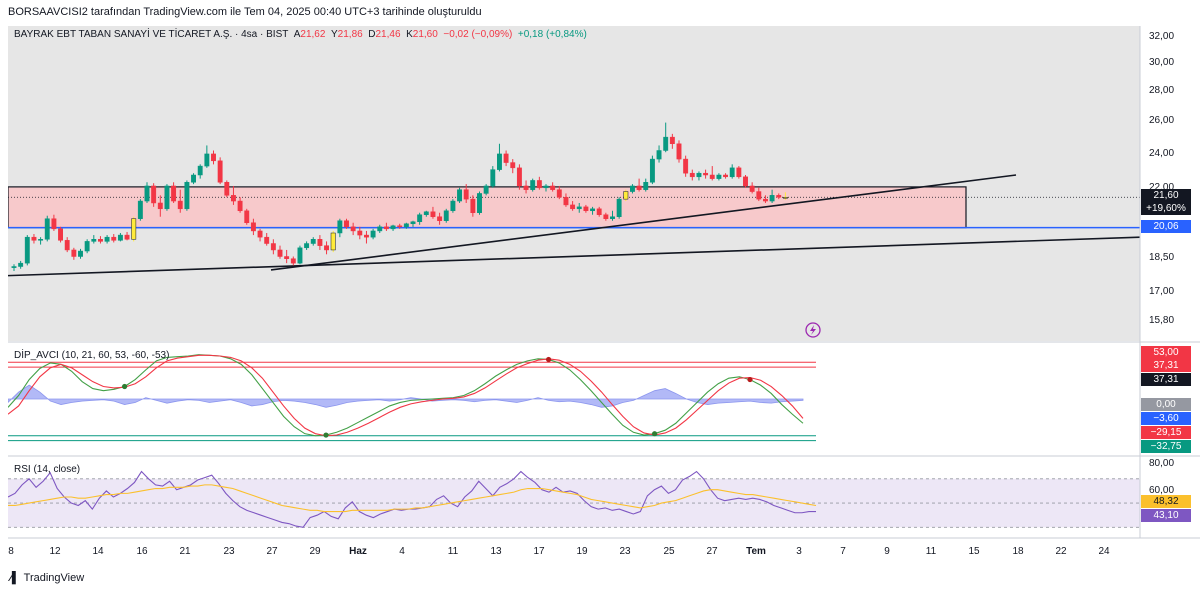 This screenshot has height=593, width=1200. What do you see at coordinates (47, 578) in the screenshot?
I see `tradingview-logo: ⁄▌ TradingView` at bounding box center [47, 578].